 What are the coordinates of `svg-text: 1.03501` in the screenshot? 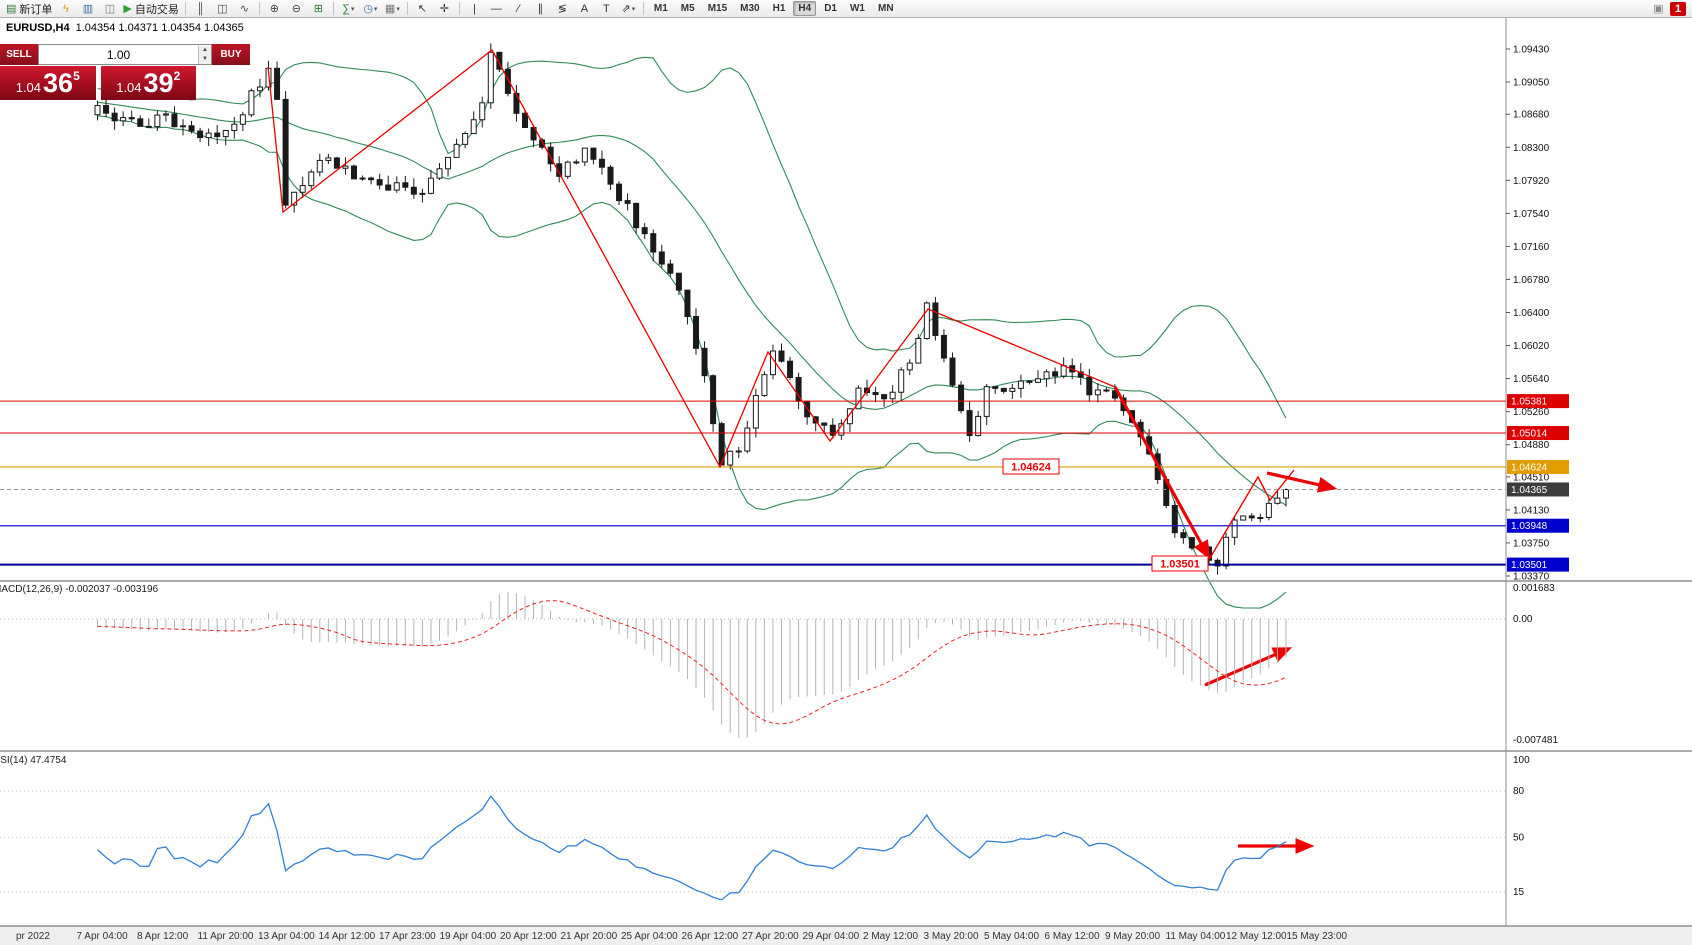 It's located at (1529, 565).